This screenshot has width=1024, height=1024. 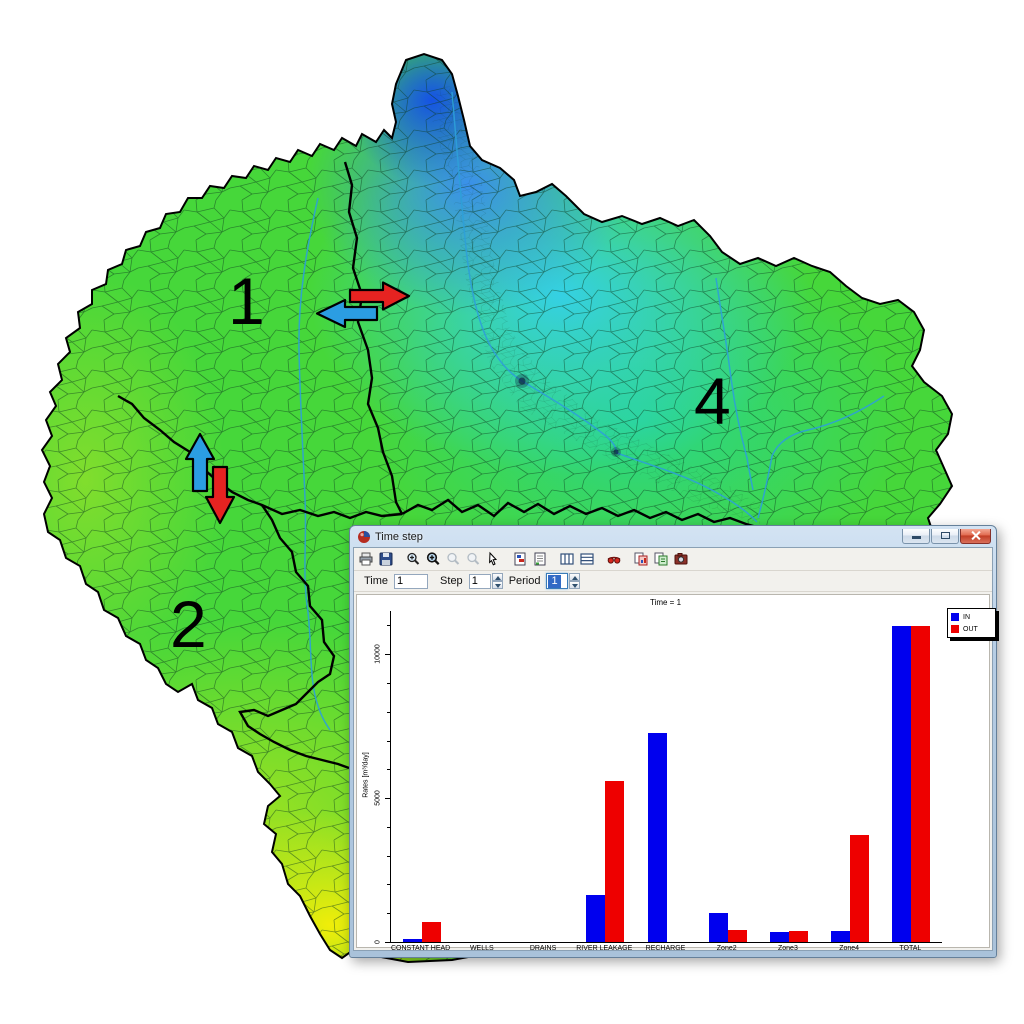 I want to click on category-label: RIVER LEAKAGE, so click(x=604, y=948).